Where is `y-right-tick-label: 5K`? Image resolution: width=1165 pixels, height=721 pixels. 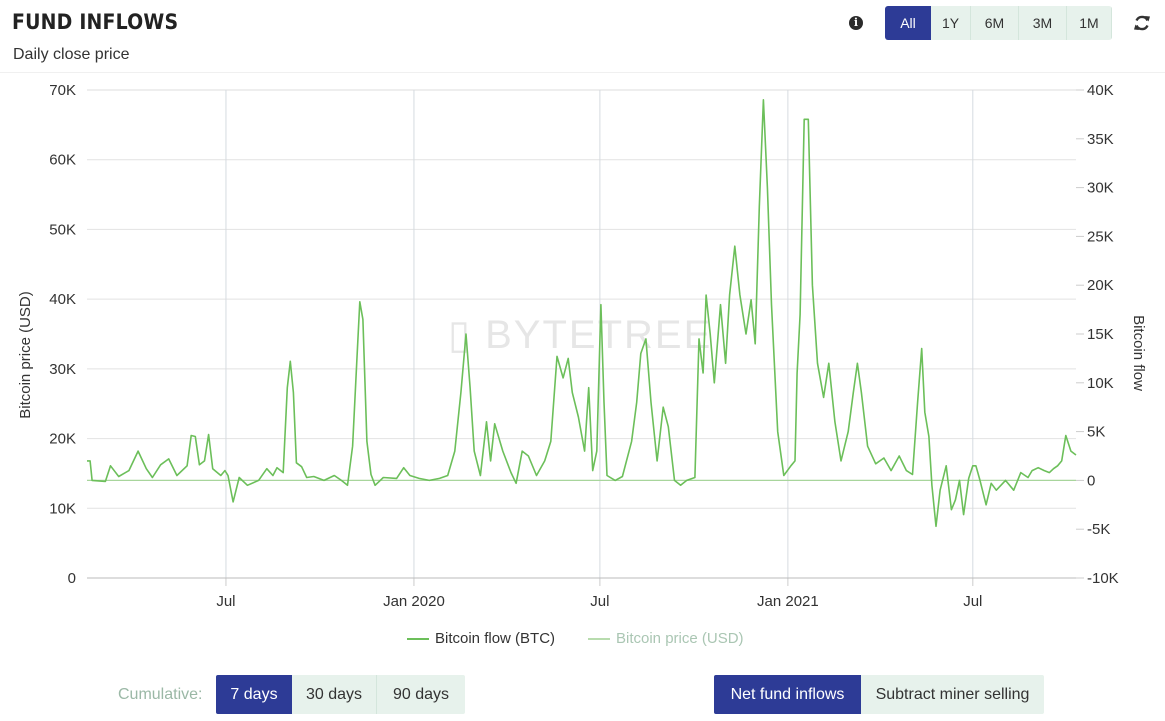
y-right-tick-label: 5K is located at coordinates (1096, 432).